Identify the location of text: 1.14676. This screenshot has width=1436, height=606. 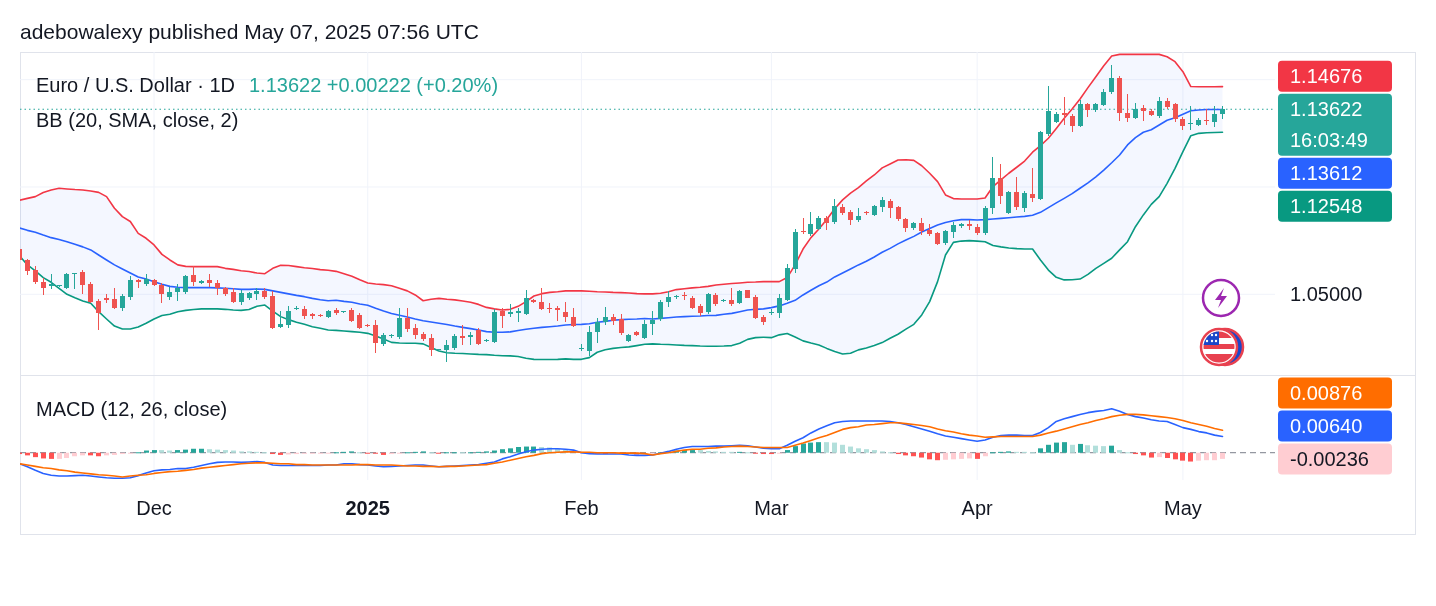
(1326, 76).